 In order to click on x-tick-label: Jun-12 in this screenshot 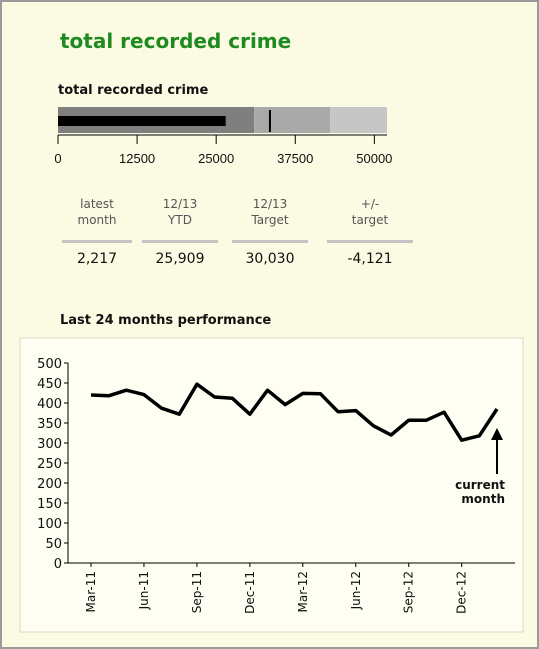, I will do `click(356, 590)`.